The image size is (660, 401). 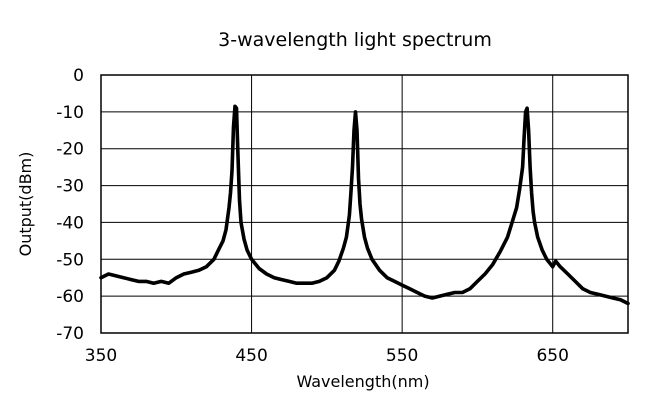 I want to click on y-axis-ticks: 0 -10 -20 -30 -40 -50 -60 -70, so click(x=70, y=205).